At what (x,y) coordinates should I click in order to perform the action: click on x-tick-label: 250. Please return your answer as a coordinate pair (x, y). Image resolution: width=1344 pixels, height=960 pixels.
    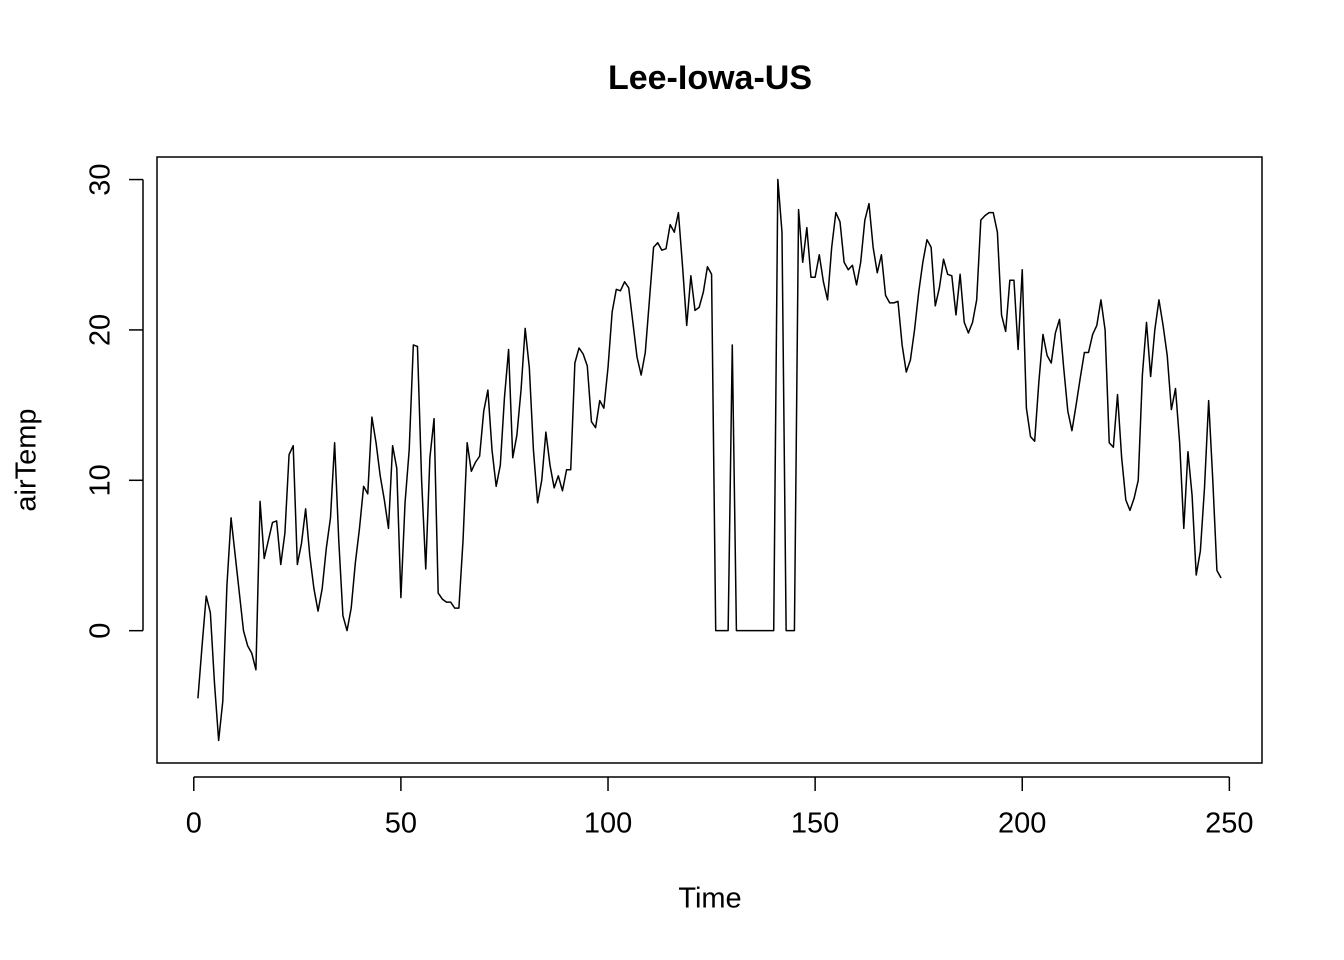
    Looking at the image, I should click on (1229, 824).